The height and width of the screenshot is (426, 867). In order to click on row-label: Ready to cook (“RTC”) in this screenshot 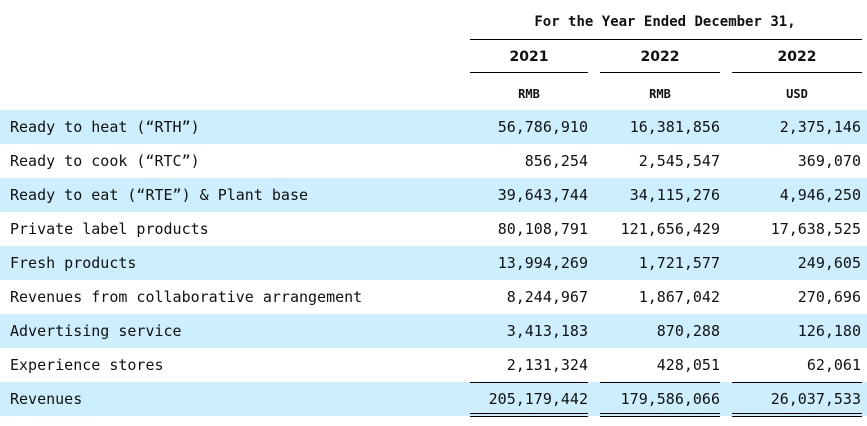, I will do `click(105, 161)`.